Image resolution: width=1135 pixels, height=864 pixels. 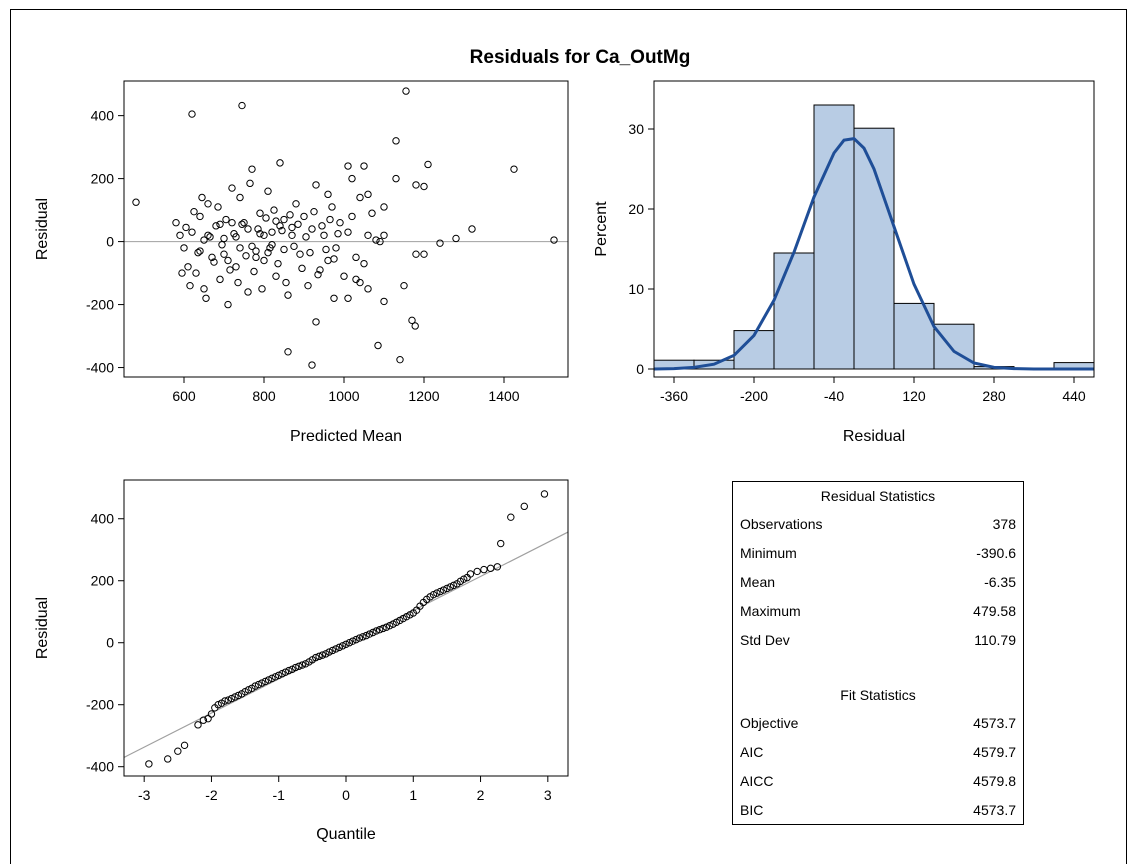 I want to click on y-axis-label: Residual, so click(x=42, y=628).